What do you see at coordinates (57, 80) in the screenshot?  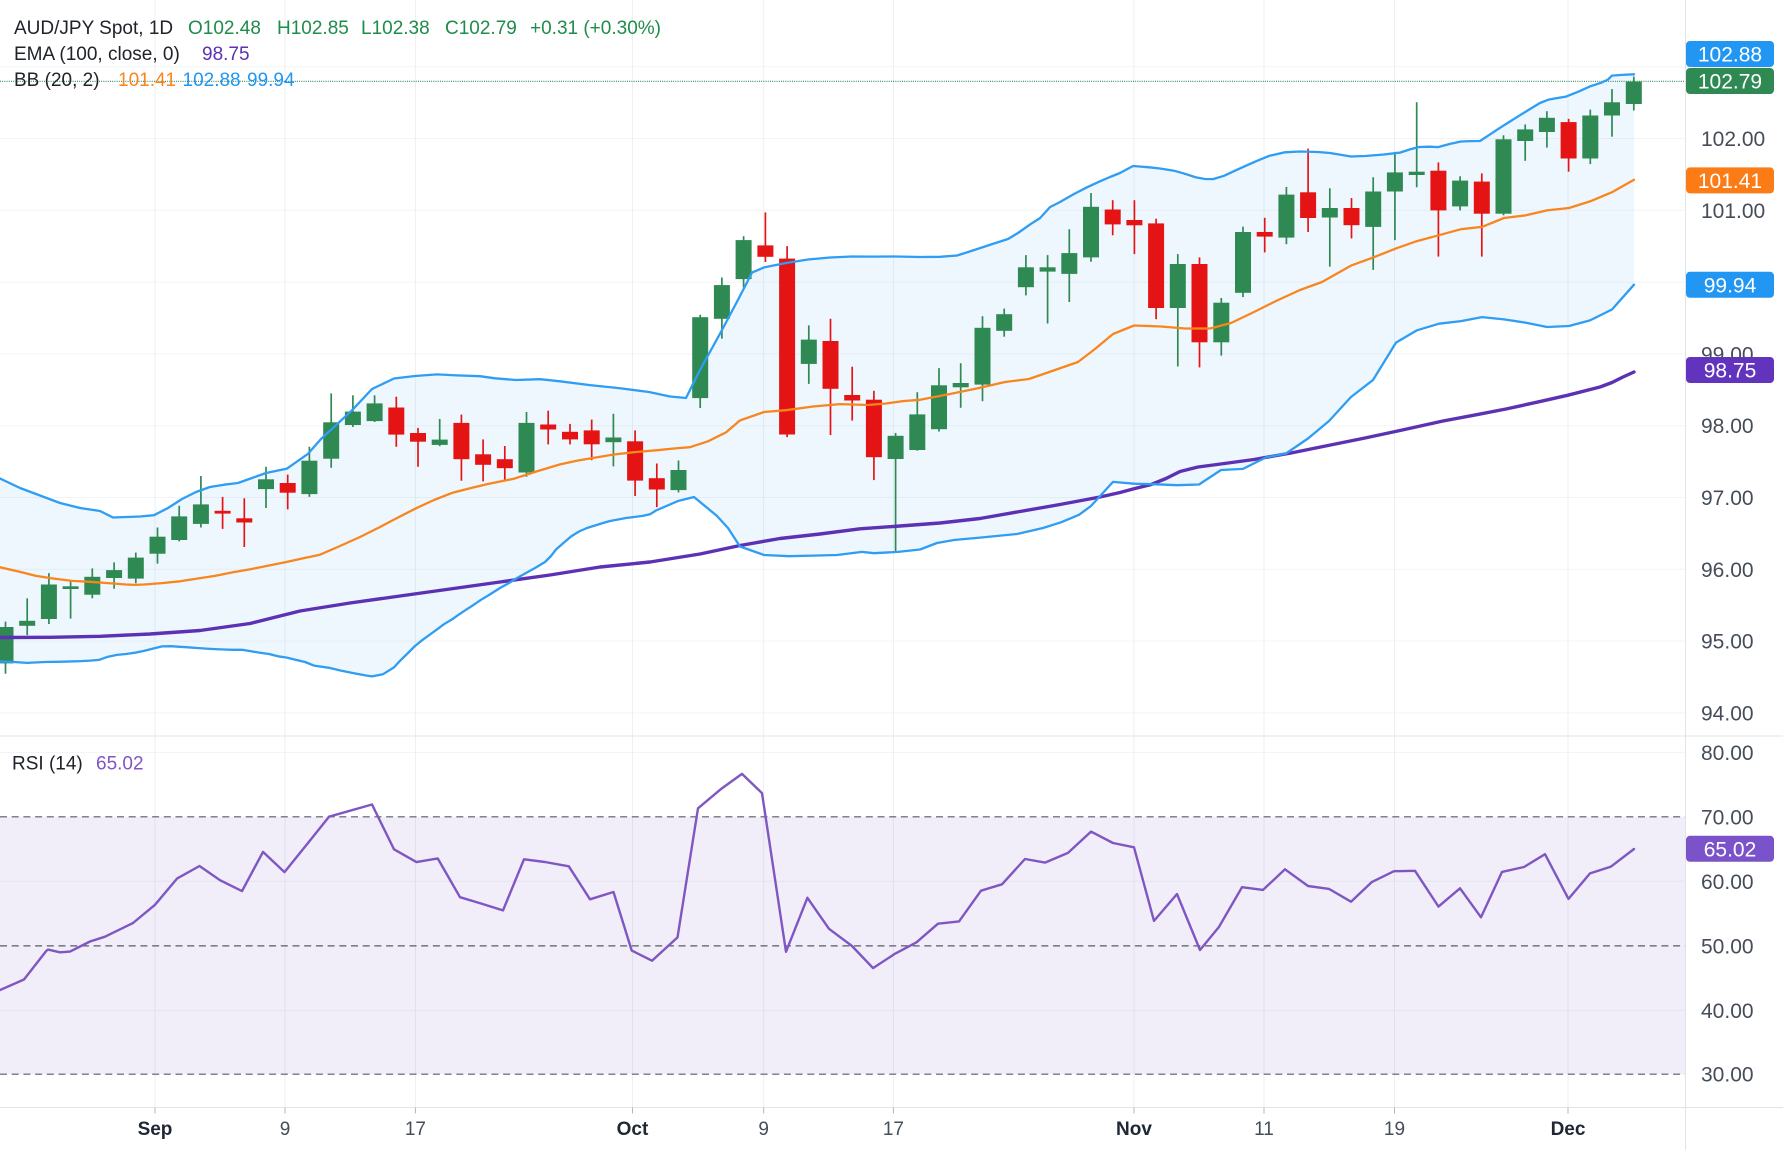 I see `svg-text: BB (20, 2)` at bounding box center [57, 80].